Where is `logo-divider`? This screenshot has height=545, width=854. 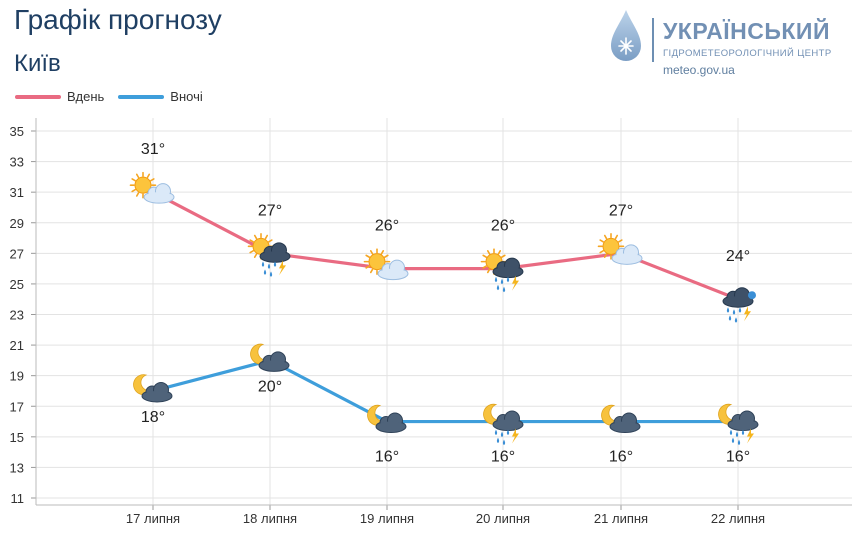 logo-divider is located at coordinates (653, 40).